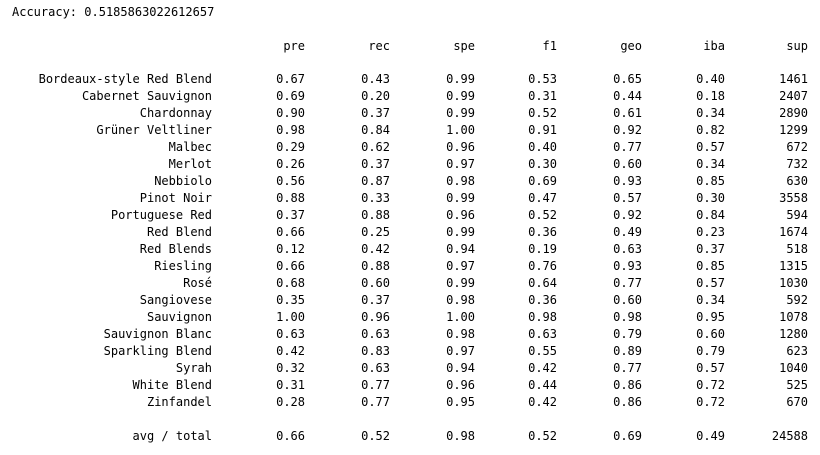 The width and height of the screenshot is (820, 455). What do you see at coordinates (793, 130) in the screenshot?
I see `cell-sup: 1299` at bounding box center [793, 130].